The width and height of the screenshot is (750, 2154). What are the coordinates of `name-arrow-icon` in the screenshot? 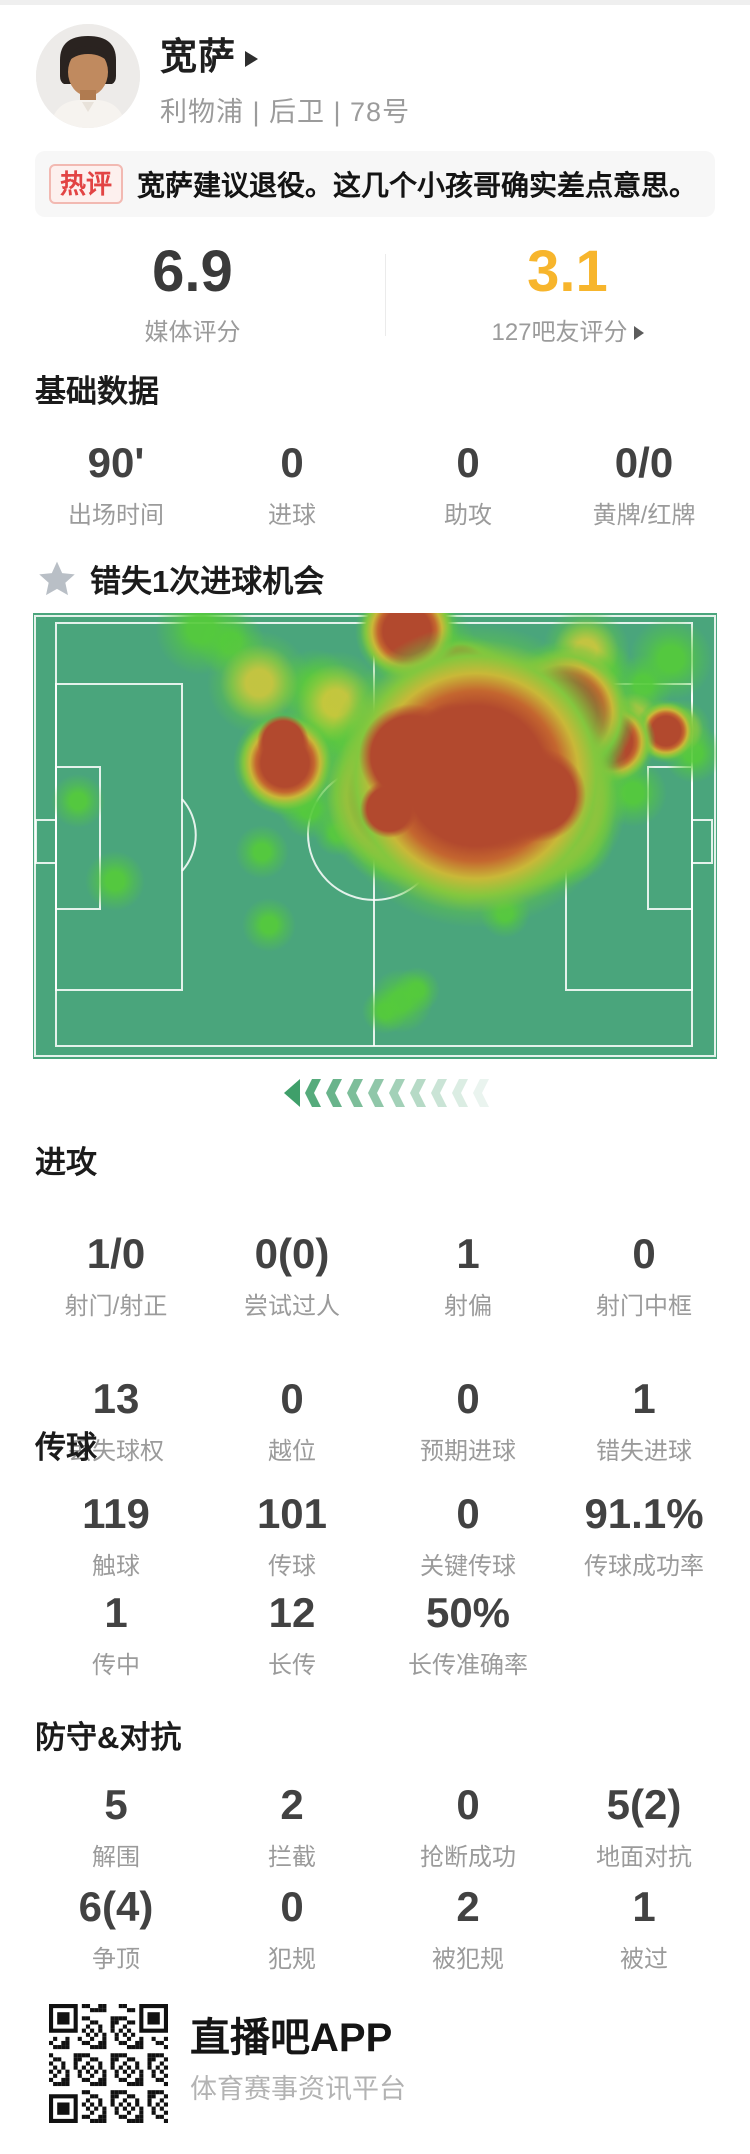 It's located at (251, 59).